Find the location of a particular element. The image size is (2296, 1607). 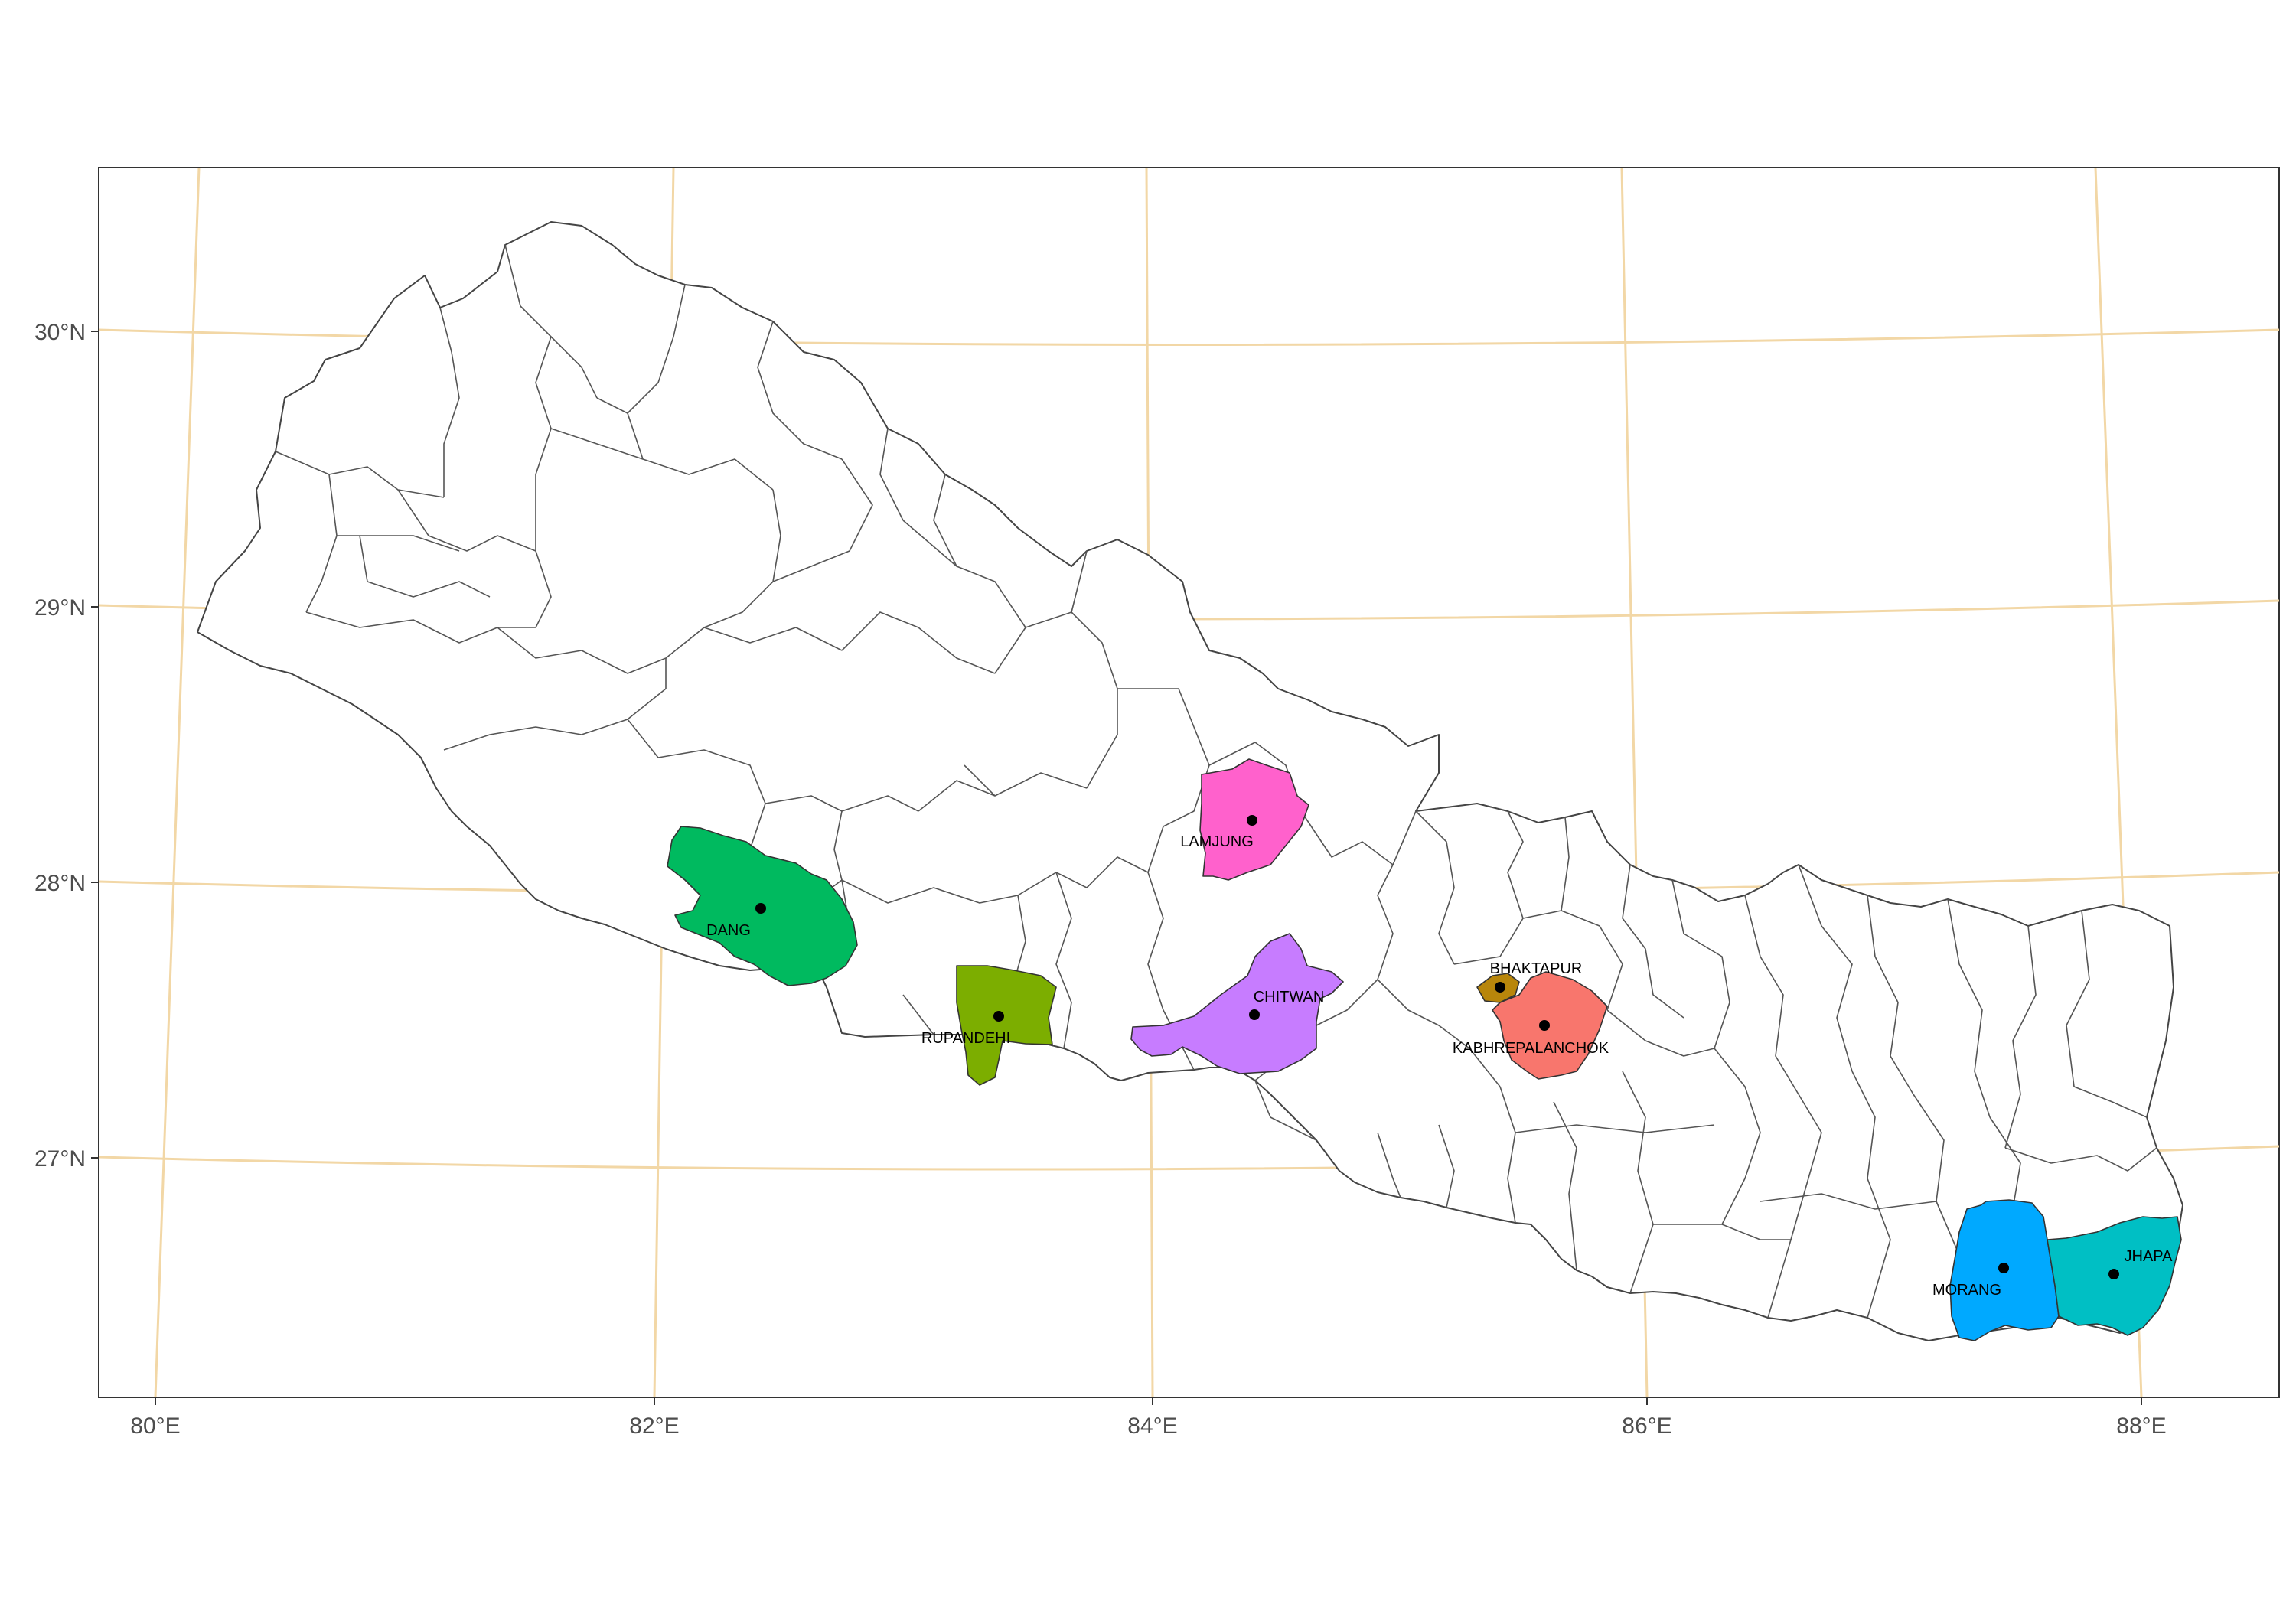

label-rupandehi: RUPANDEHI is located at coordinates (965, 1038).